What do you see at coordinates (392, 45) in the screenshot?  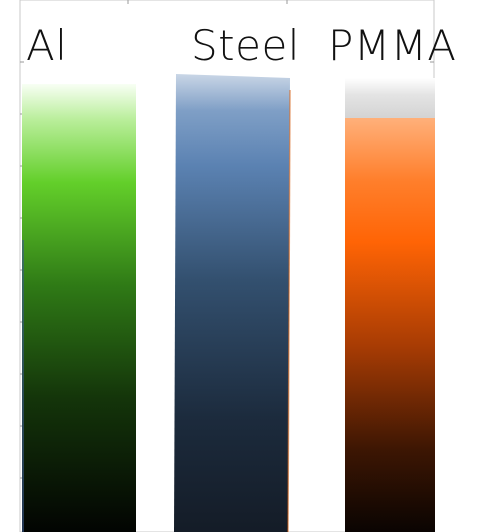 I see `pmma-label: PMMA` at bounding box center [392, 45].